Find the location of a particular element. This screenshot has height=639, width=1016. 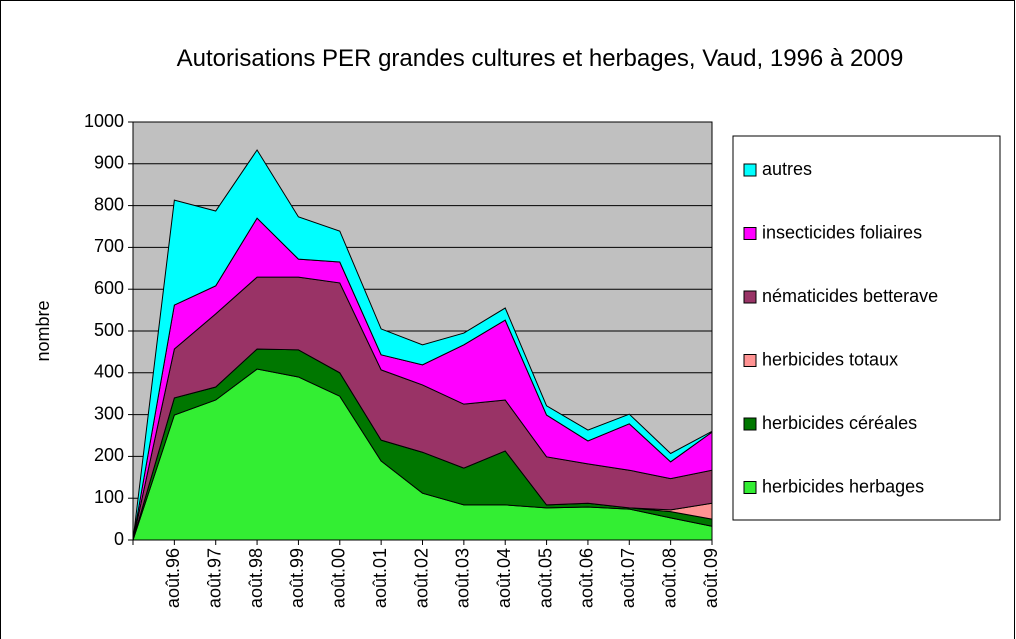

x-tick-label: août.00 is located at coordinates (339, 578).